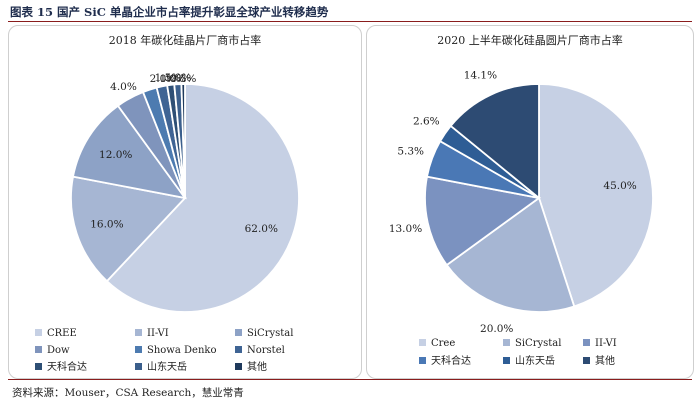 The height and width of the screenshot is (404, 700). What do you see at coordinates (169, 12) in the screenshot?
I see `figure-title: 图表 15 国产 SiC 单晶企业市占率提升彰显全球产业转移趋势` at bounding box center [169, 12].